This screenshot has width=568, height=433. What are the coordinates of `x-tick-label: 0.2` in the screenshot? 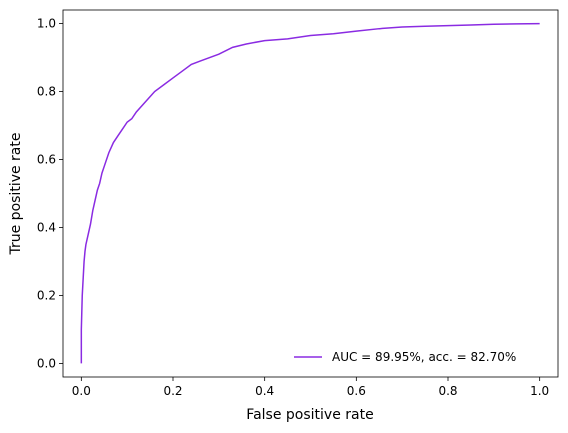 It's located at (172, 391).